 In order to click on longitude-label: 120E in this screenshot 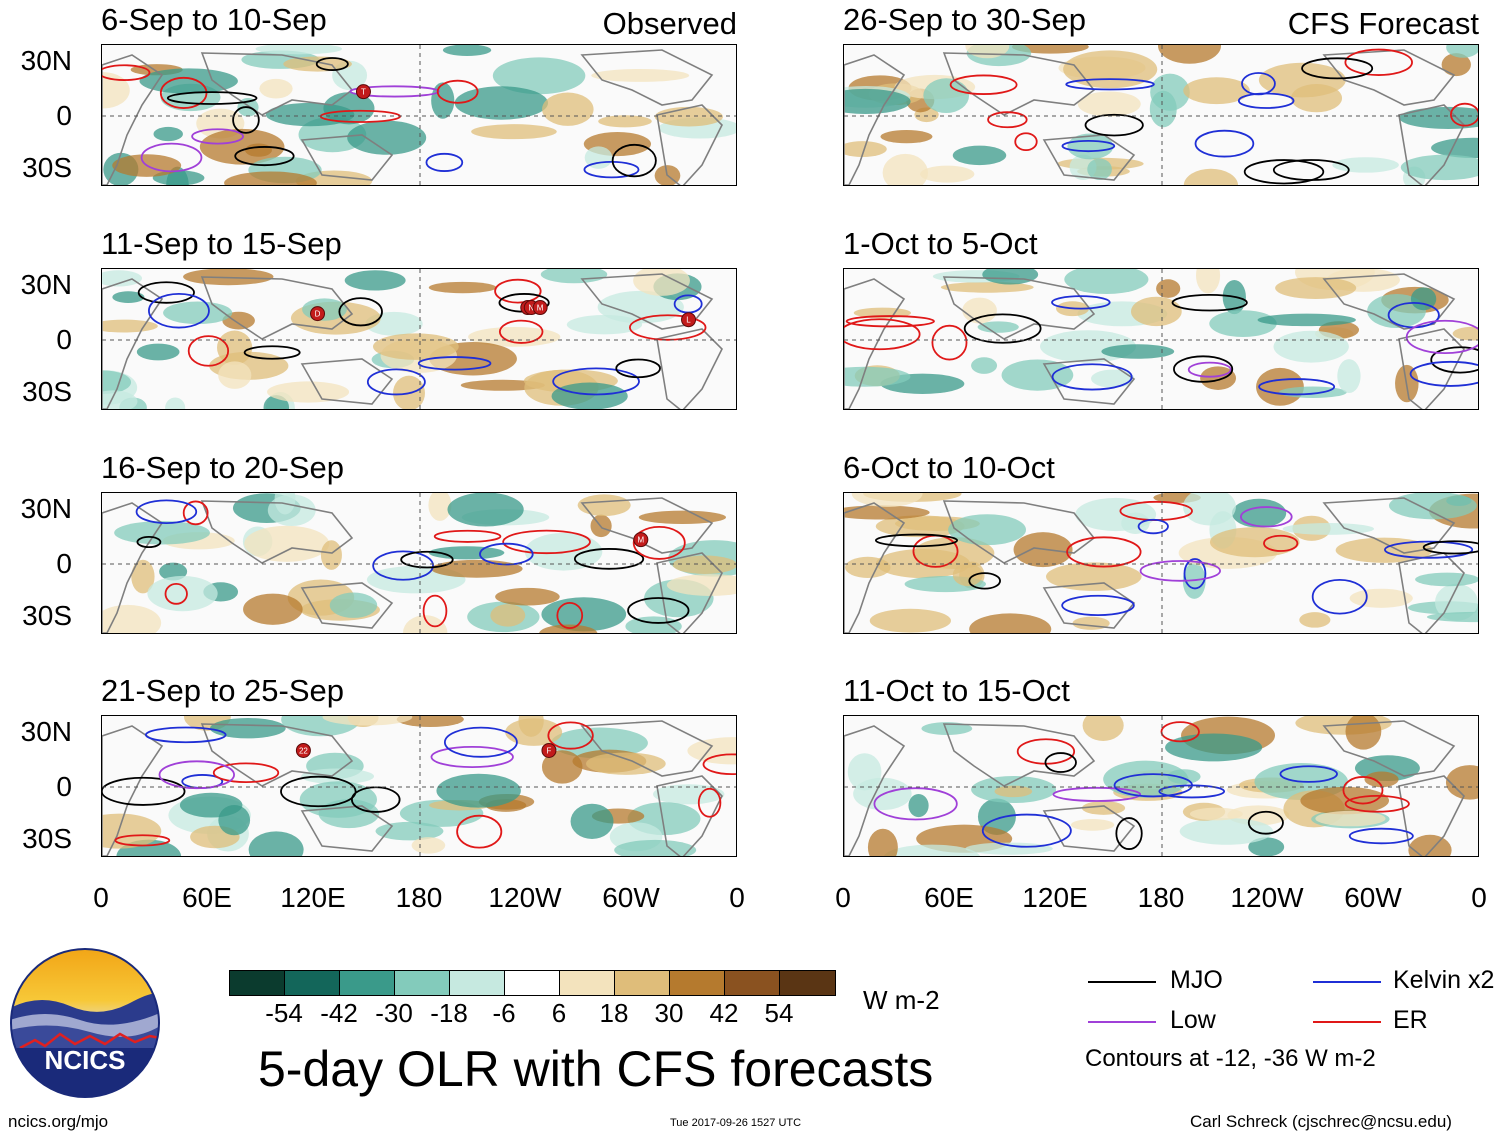, I will do `click(313, 897)`.